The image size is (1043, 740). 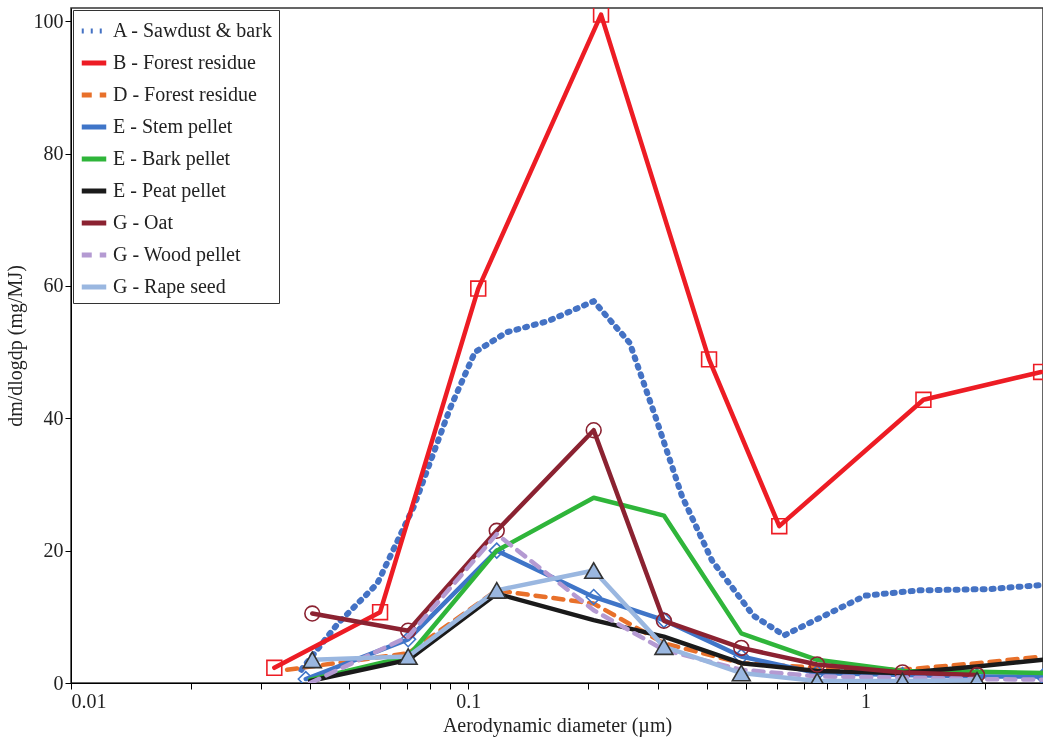 What do you see at coordinates (53, 550) in the screenshot?
I see `y-tick-label: 20` at bounding box center [53, 550].